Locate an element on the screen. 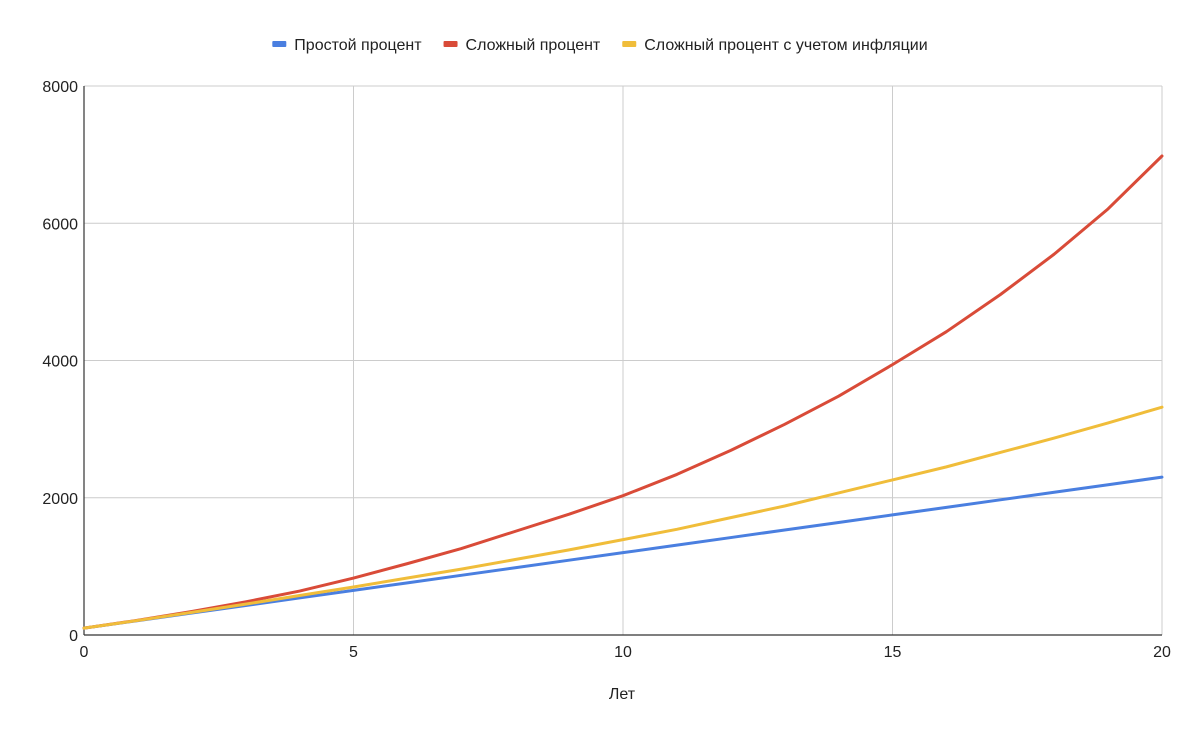 This screenshot has width=1200, height=741. x-tick-label-15: 15 is located at coordinates (893, 652).